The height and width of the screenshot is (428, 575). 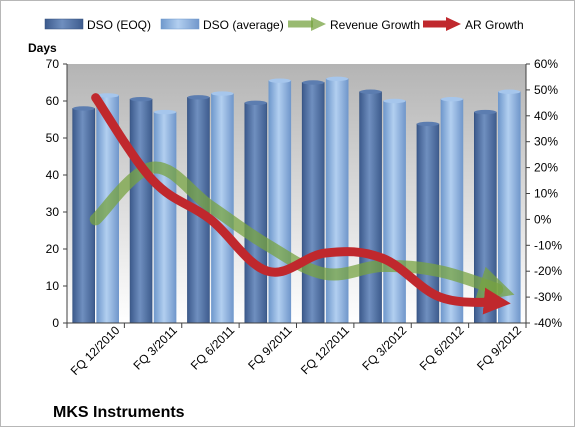 I want to click on x-tick-label-4: FQ 12/2011, so click(x=325, y=350).